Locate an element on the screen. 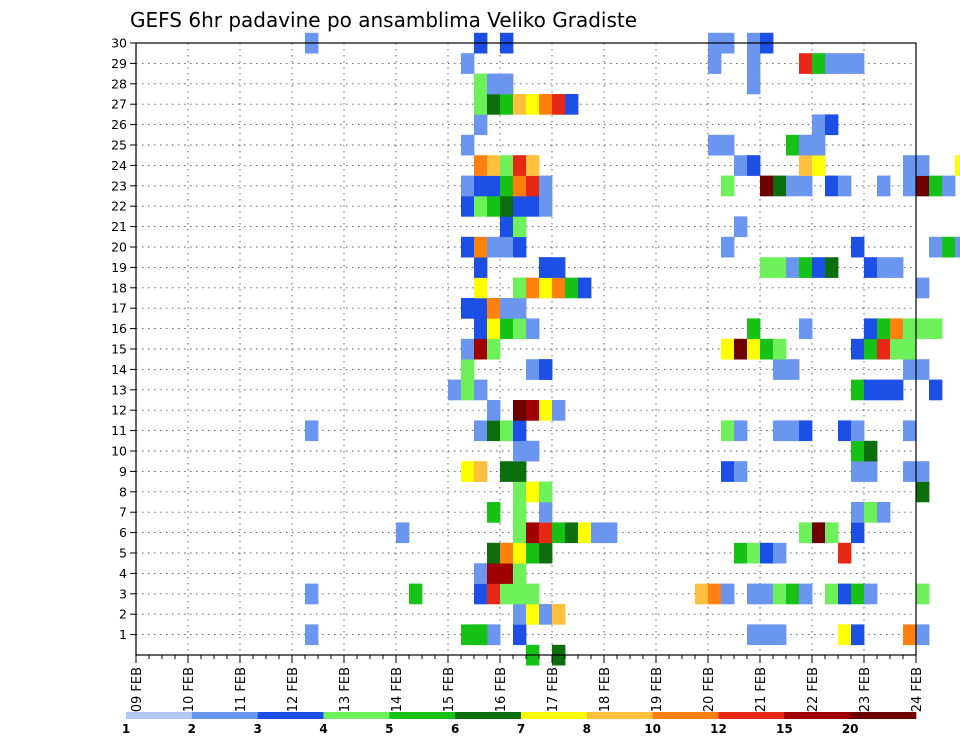 The image size is (960, 746). y-tick-label: 7 is located at coordinates (123, 512).